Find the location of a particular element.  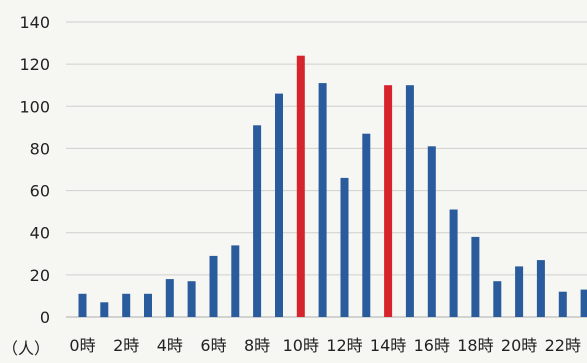

bar-17時 is located at coordinates (453, 263).